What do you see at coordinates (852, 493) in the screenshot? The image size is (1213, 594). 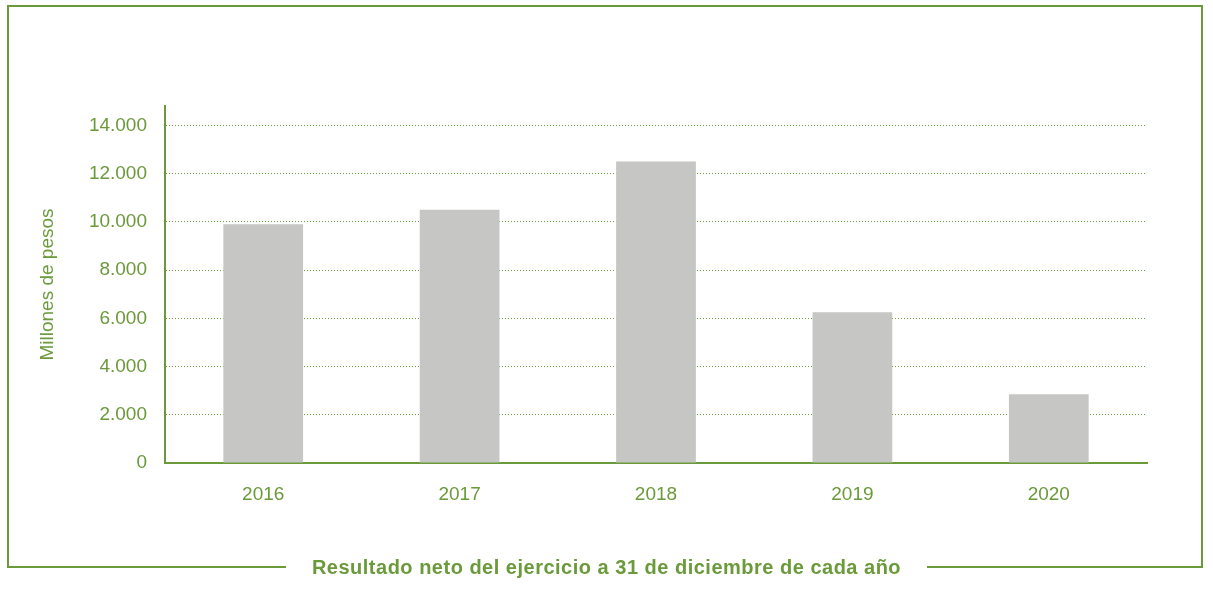 I see `x-tick-label: 2019` at bounding box center [852, 493].